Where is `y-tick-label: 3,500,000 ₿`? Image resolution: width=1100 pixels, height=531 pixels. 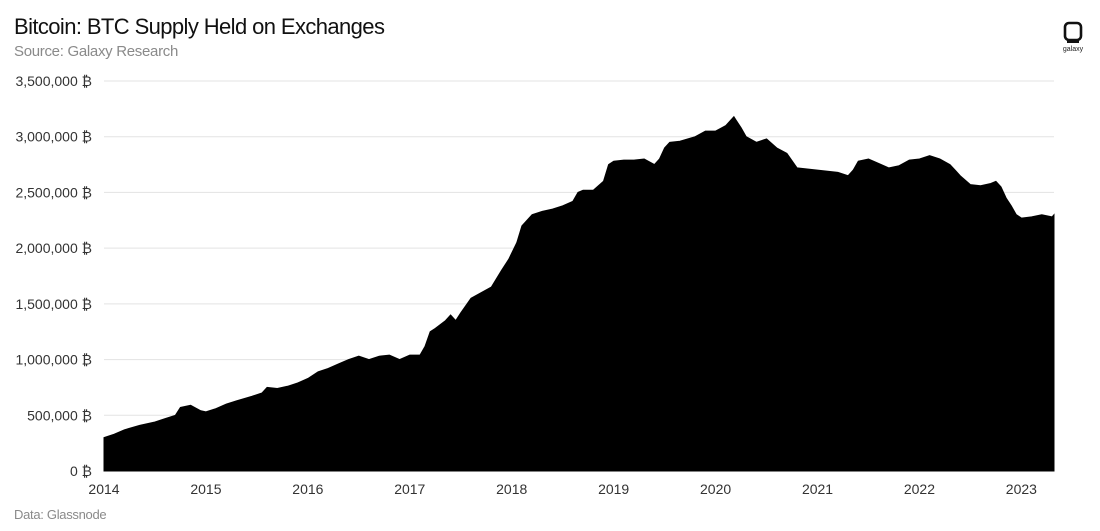
y-tick-label: 3,500,000 ₿ is located at coordinates (53, 81).